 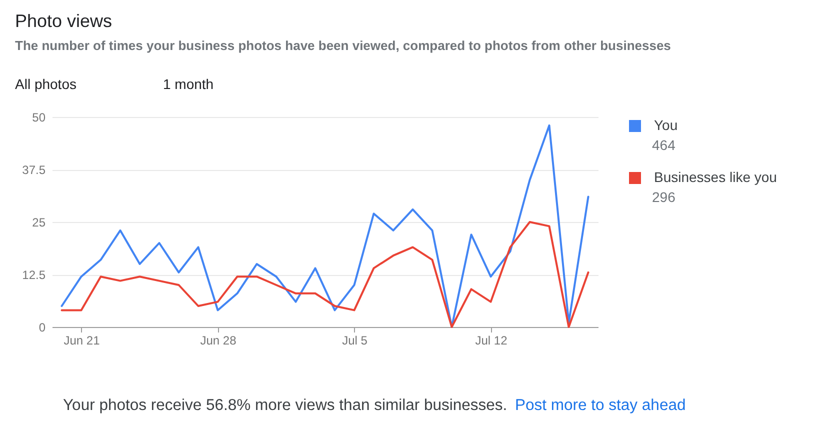 What do you see at coordinates (491, 341) in the screenshot?
I see `x-tick-label: Jul 12` at bounding box center [491, 341].